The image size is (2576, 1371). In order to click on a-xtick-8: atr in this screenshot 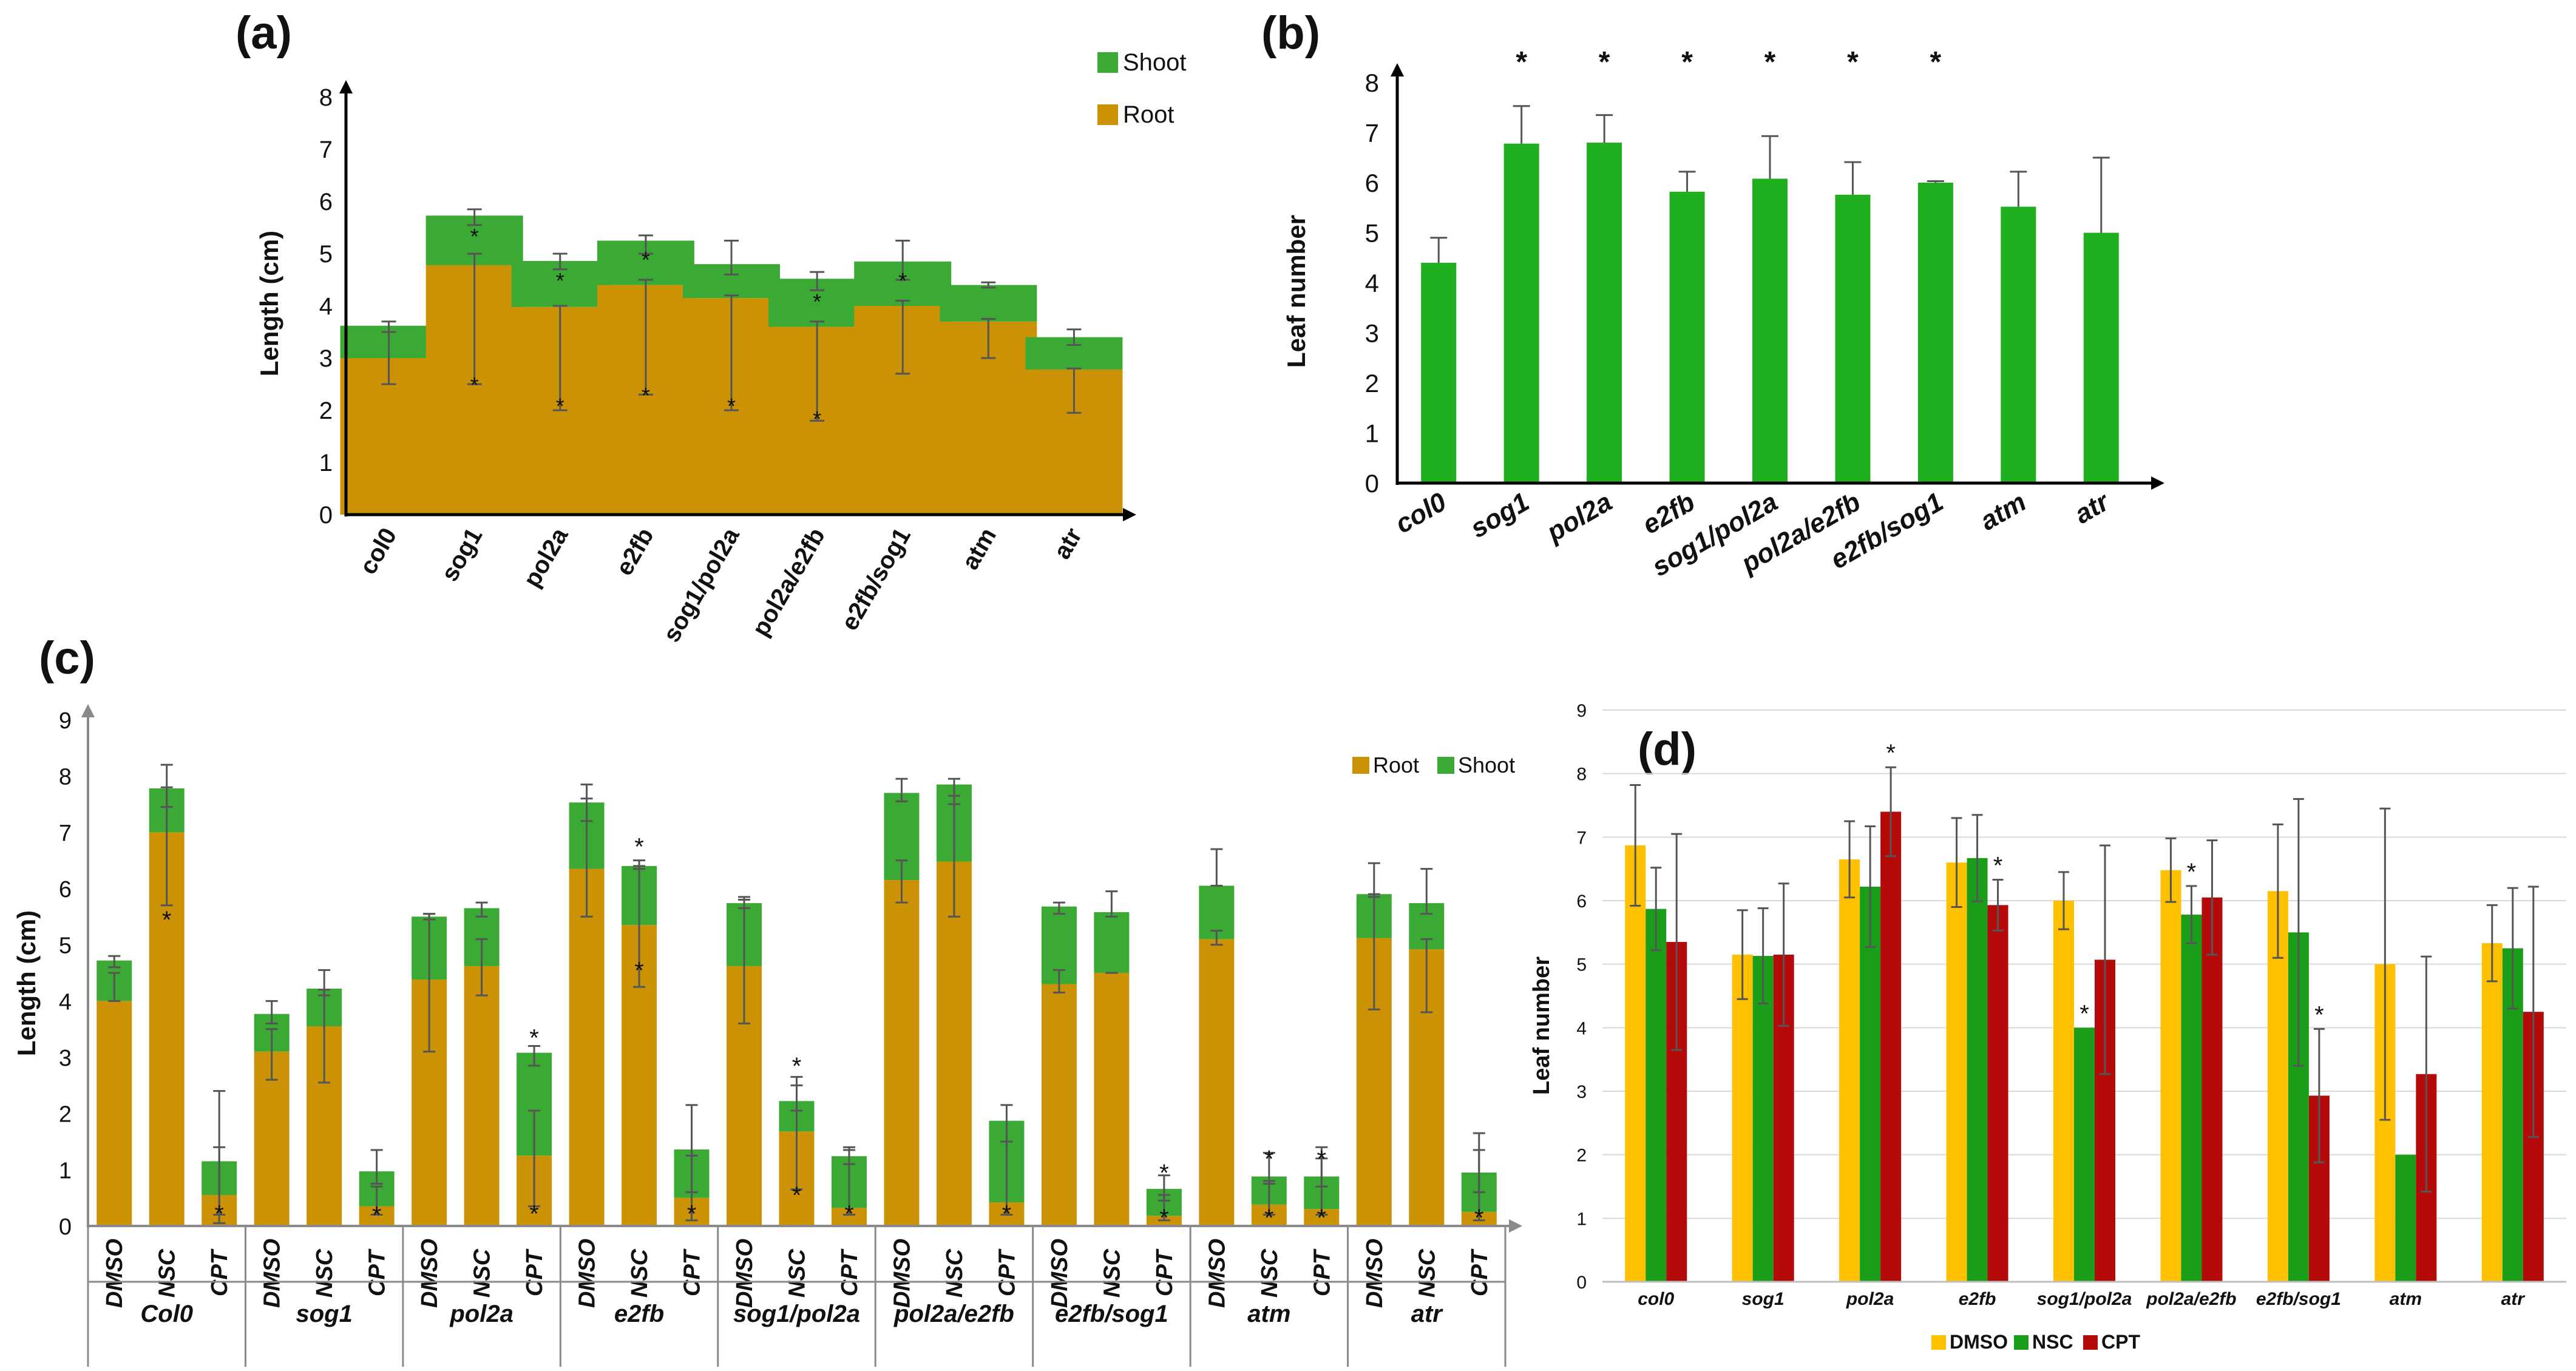, I will do `click(1068, 544)`.